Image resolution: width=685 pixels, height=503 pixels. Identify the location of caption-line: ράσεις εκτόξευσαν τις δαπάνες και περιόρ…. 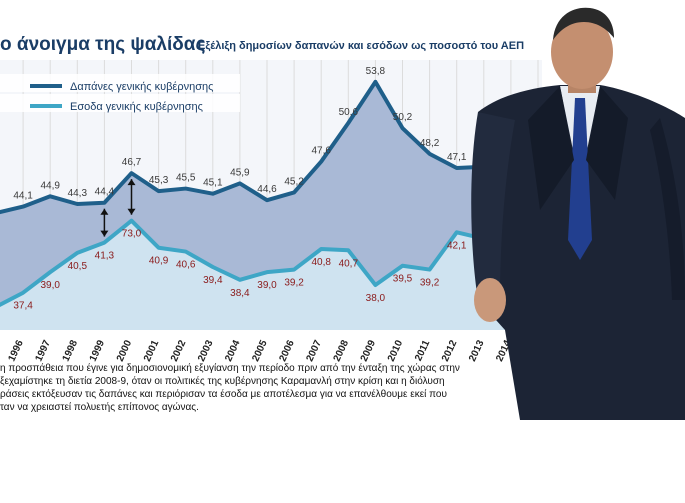
(223, 394).